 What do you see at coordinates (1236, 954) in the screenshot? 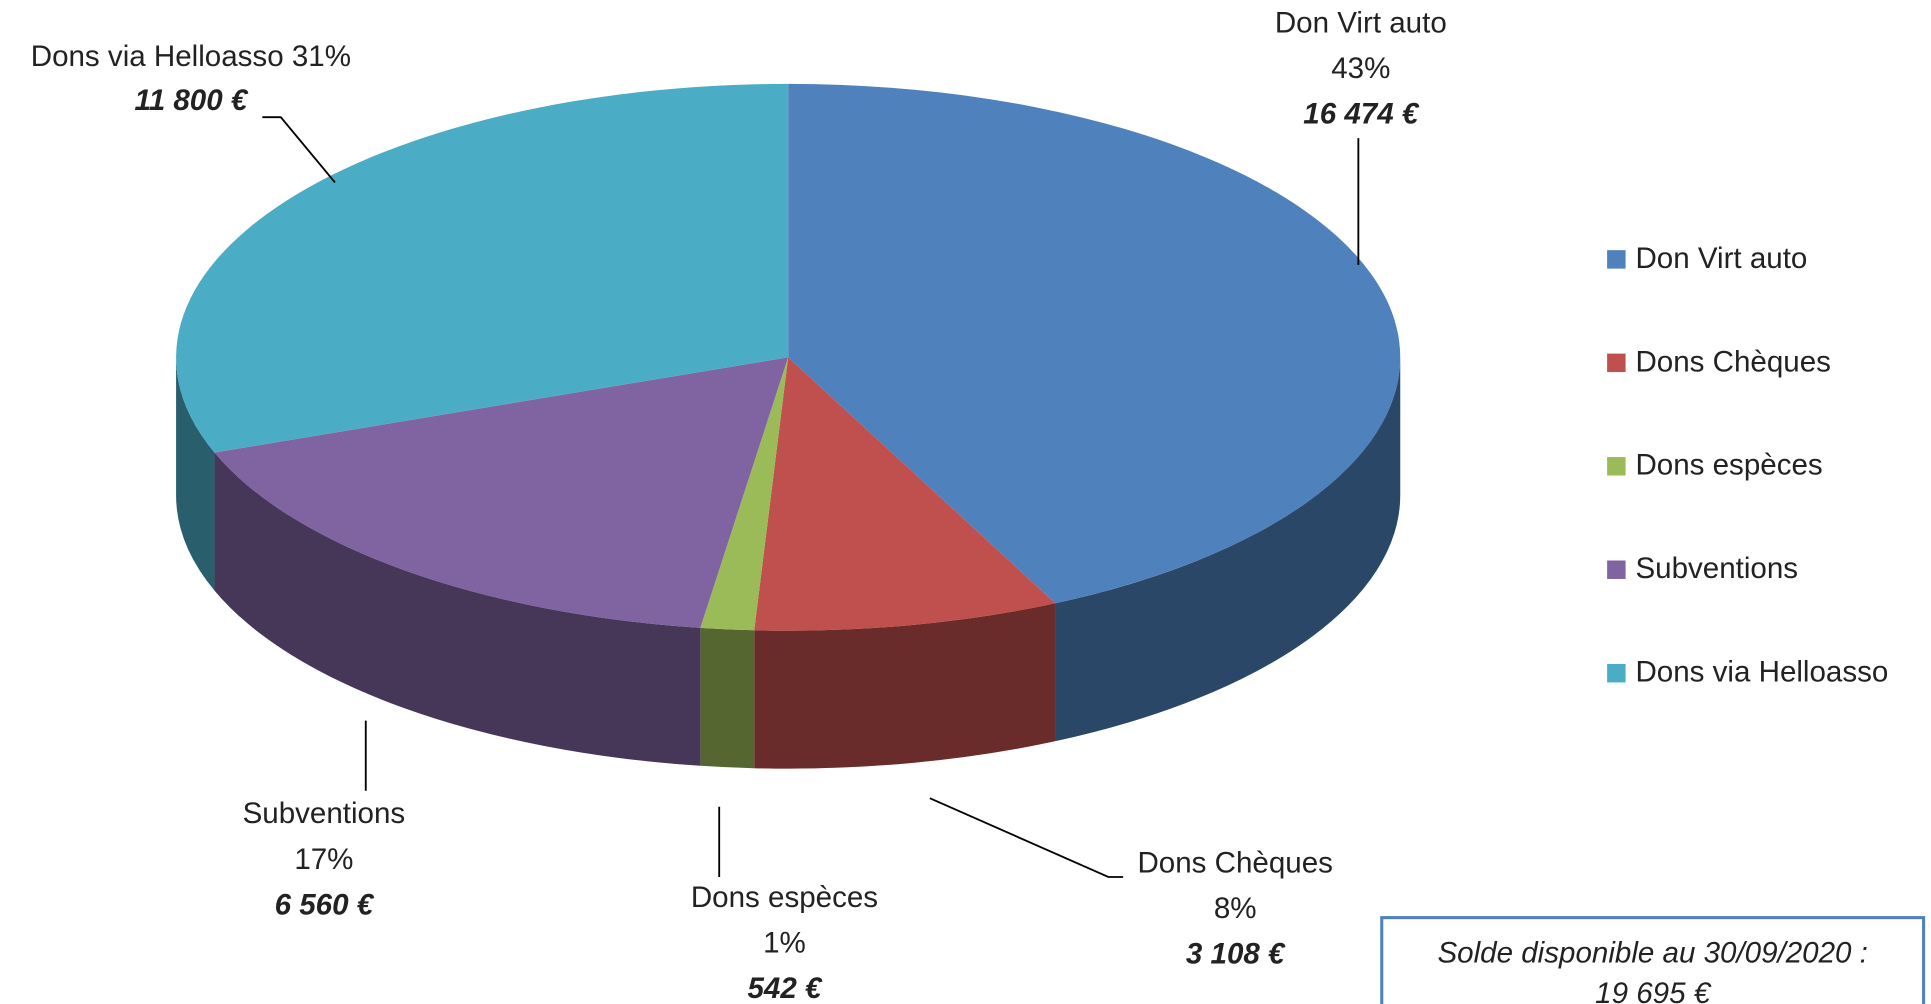
I see `data-label-value: 3 108 €` at bounding box center [1236, 954].